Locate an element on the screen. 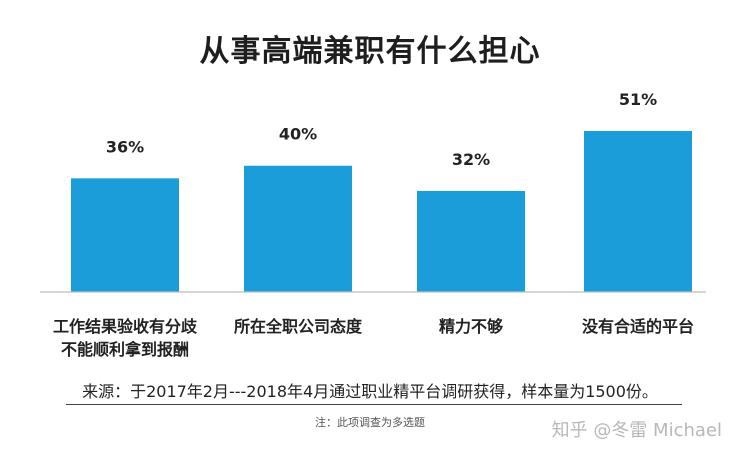 This screenshot has height=458, width=740. category-label-2: 所在全职公司态度 is located at coordinates (298, 326).